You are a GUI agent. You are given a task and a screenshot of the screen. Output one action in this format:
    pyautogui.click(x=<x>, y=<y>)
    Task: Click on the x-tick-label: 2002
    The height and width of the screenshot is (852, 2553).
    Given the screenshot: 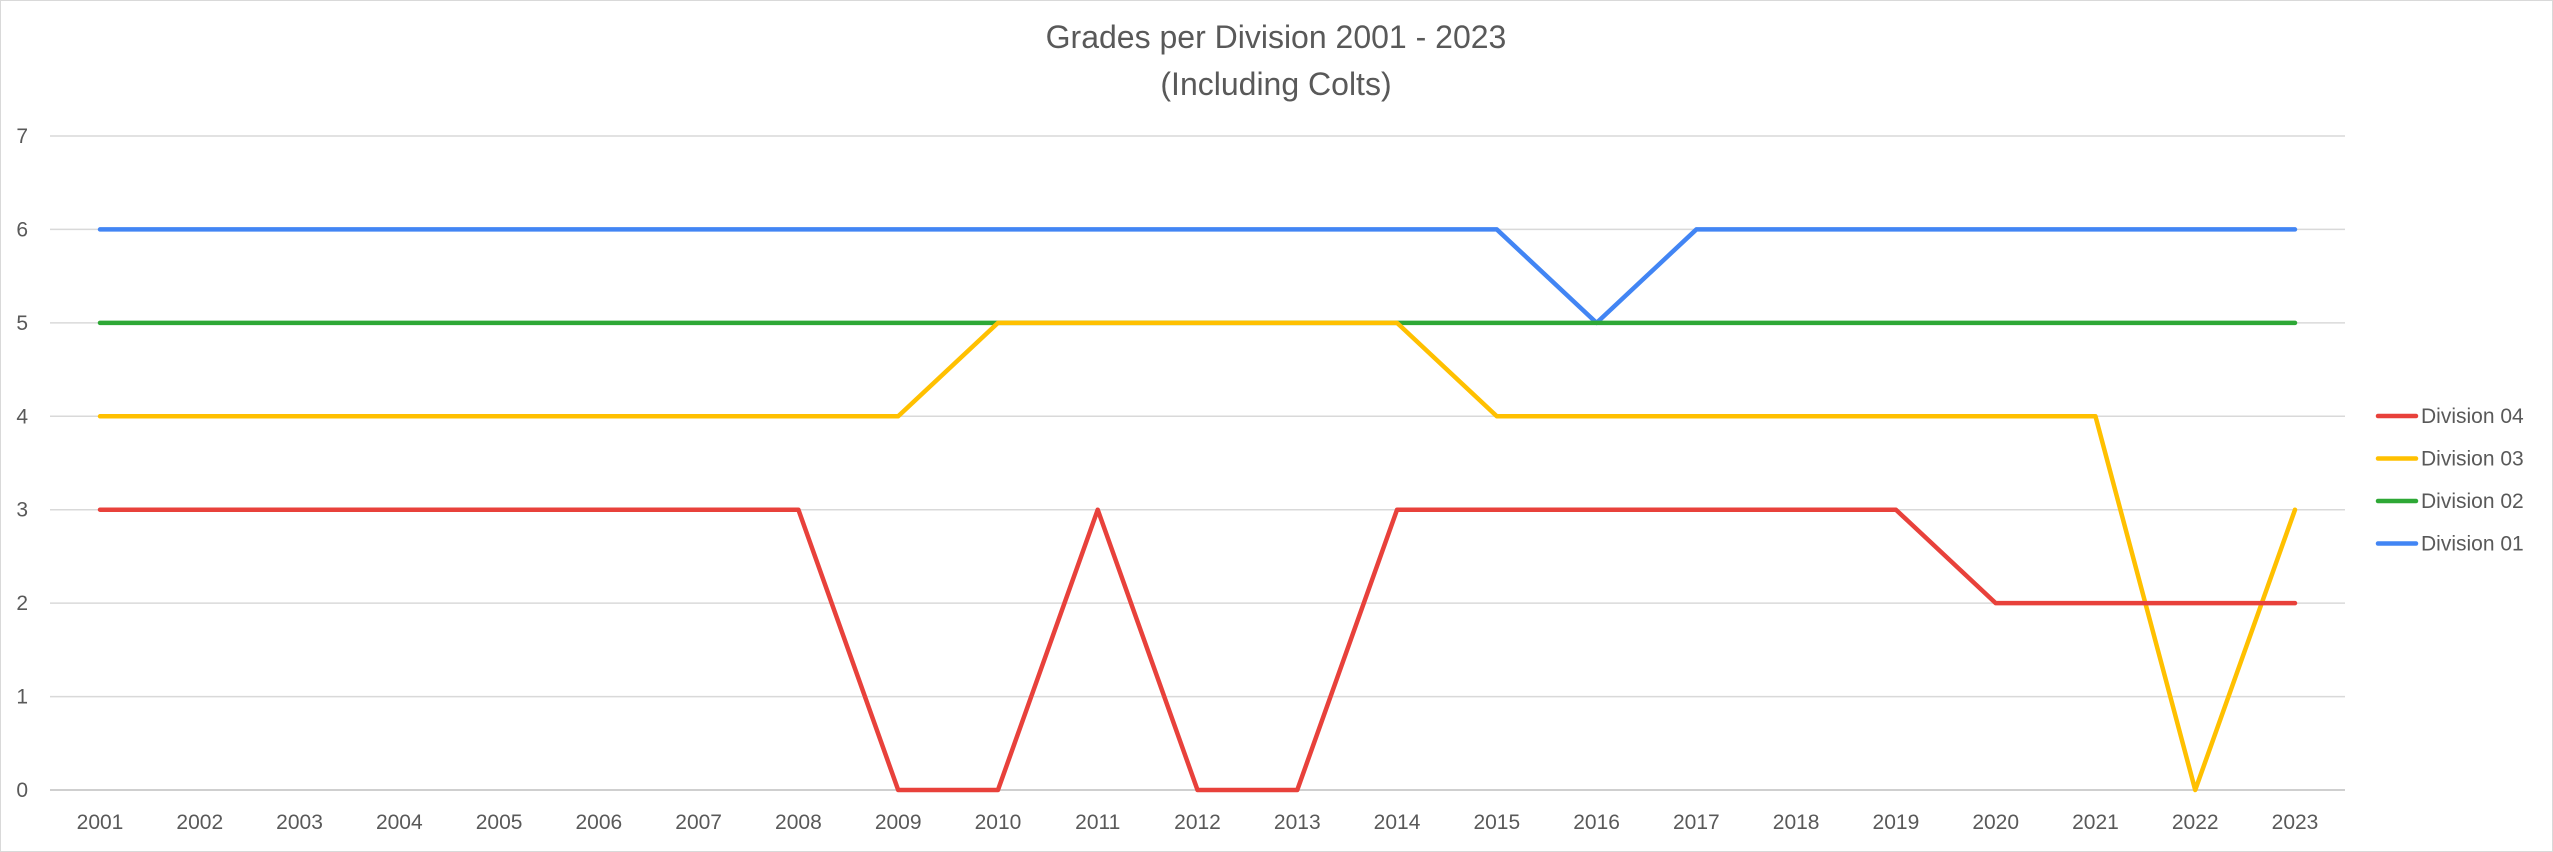 What is the action you would take?
    pyautogui.click(x=199, y=822)
    